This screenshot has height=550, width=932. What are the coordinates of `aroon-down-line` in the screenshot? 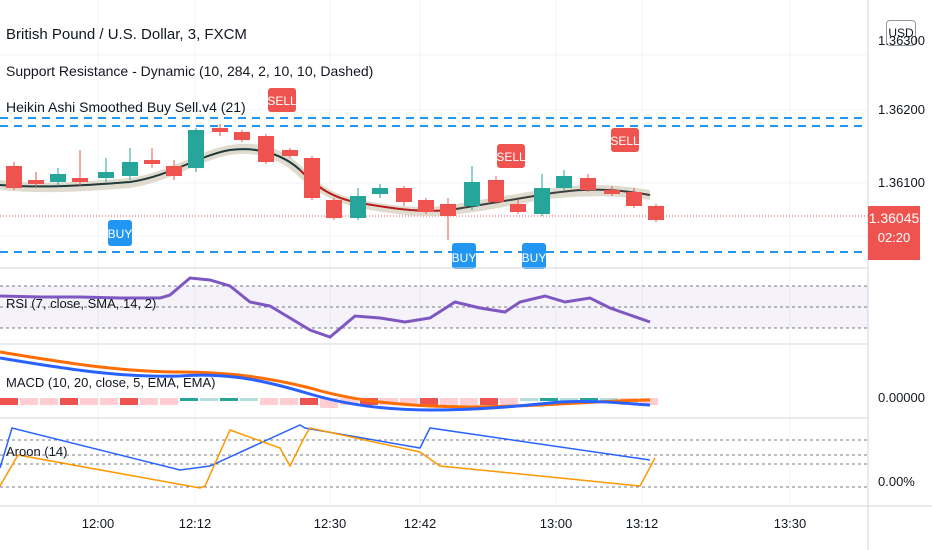 It's located at (328, 458).